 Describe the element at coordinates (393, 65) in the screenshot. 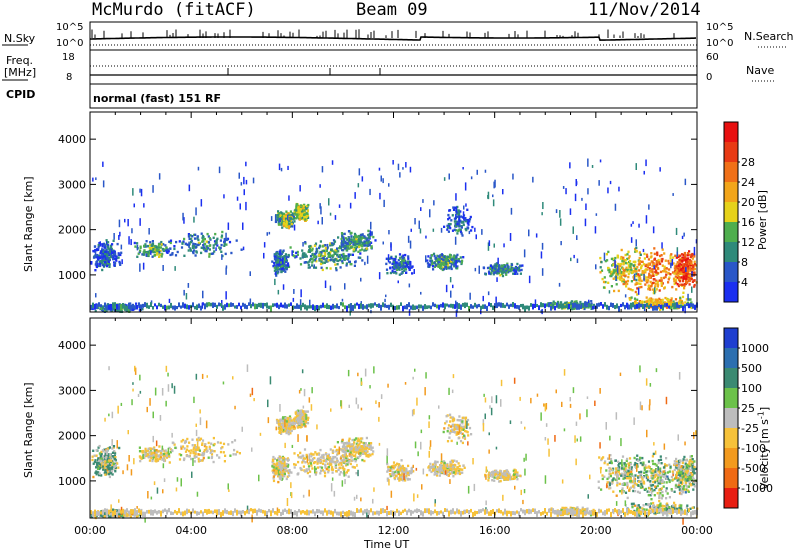

I see `status-panel-frame` at that location.